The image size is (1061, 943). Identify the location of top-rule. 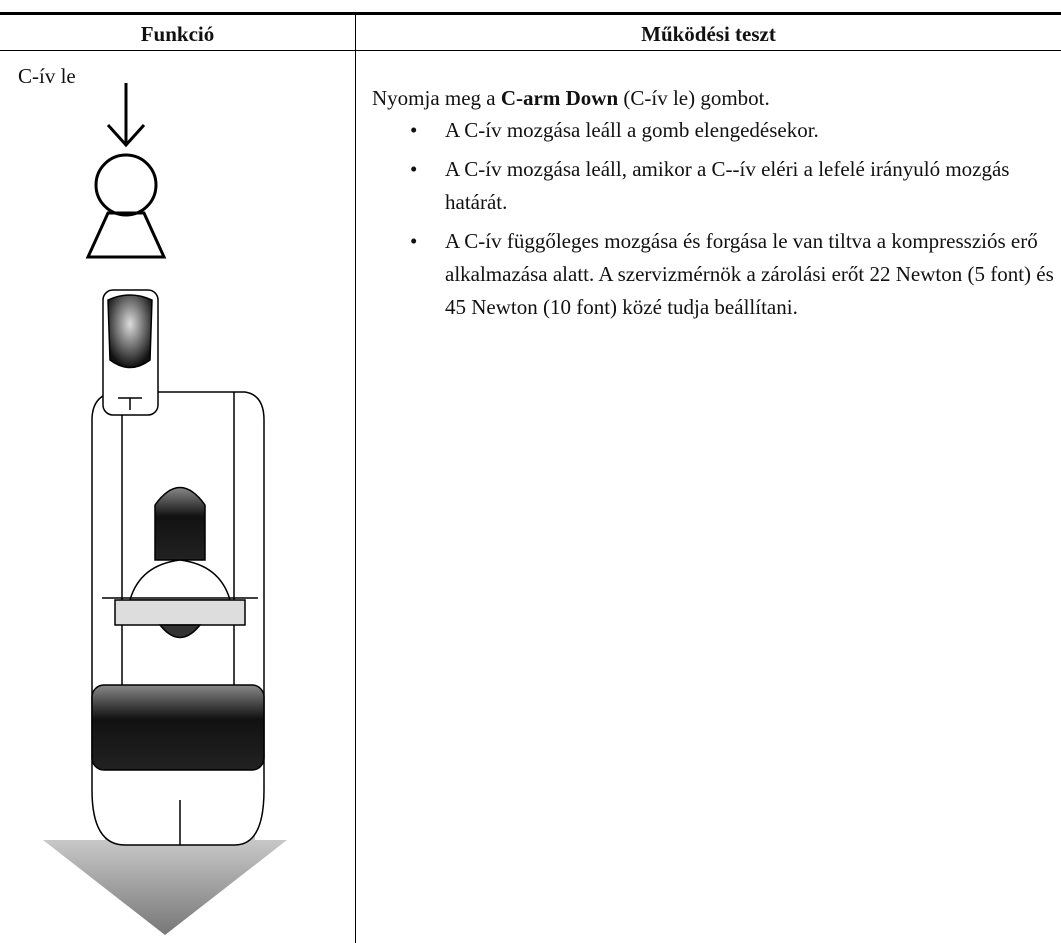
(530, 13).